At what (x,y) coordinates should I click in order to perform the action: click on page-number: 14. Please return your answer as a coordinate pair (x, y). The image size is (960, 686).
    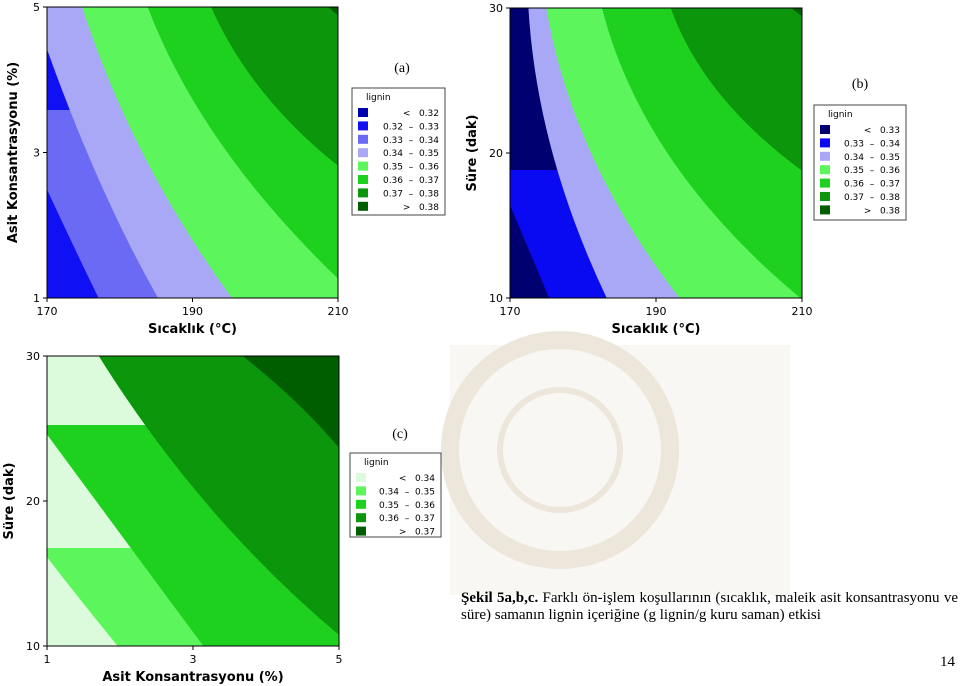
    Looking at the image, I should click on (947, 662).